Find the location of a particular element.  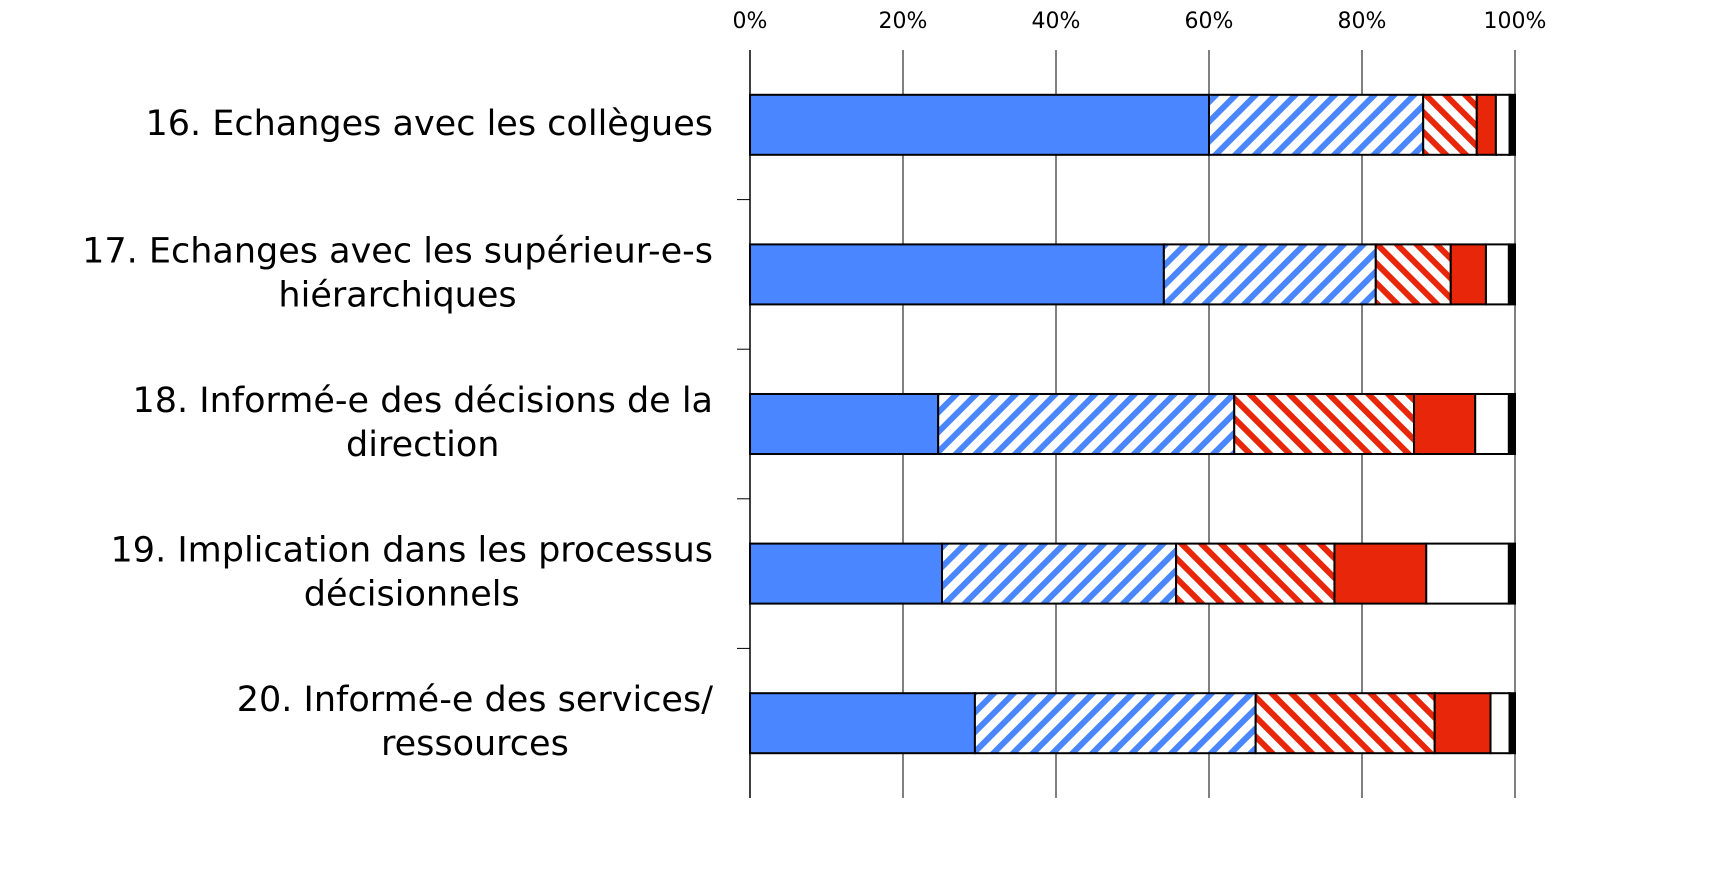

category-label: 16. Echanges avec les collègues is located at coordinates (429, 124).